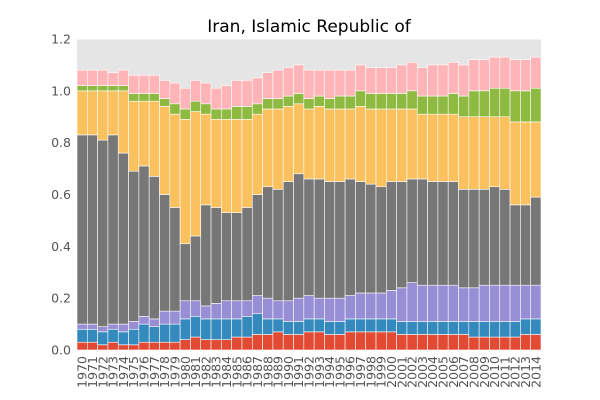 The image size is (600, 400). I want to click on x-tick-label: 1994, so click(329, 372).